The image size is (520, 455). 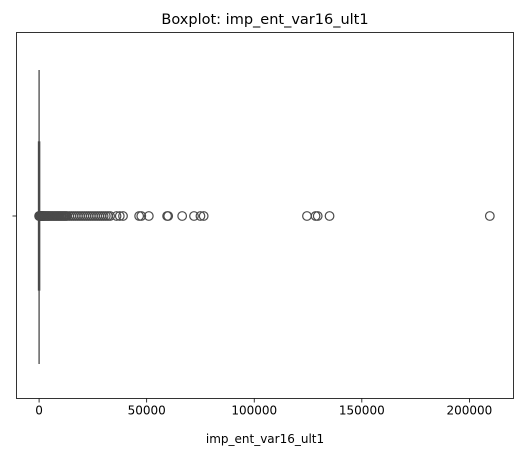 What do you see at coordinates (469, 411) in the screenshot?
I see `x-tick-label-4: 200000` at bounding box center [469, 411].